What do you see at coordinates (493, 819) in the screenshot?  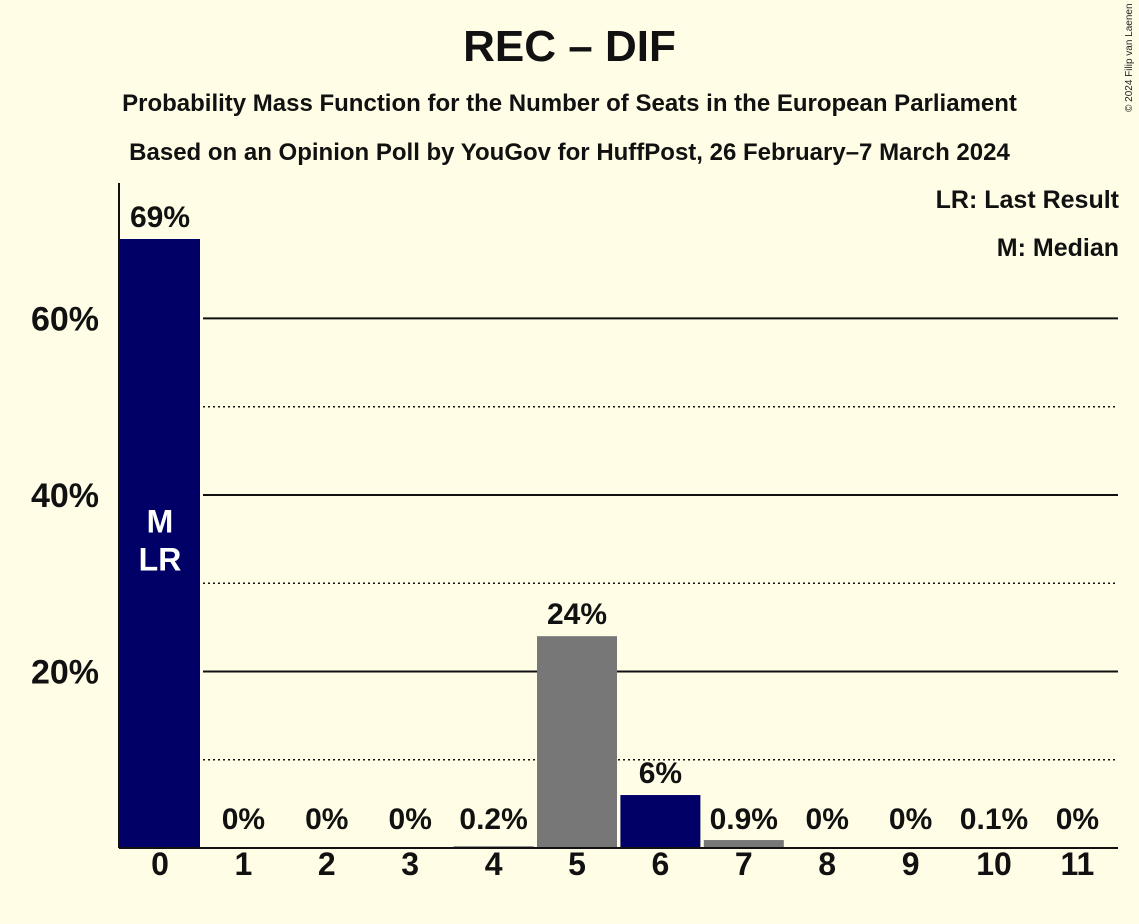 I see `data-label: 0.2%` at bounding box center [493, 819].